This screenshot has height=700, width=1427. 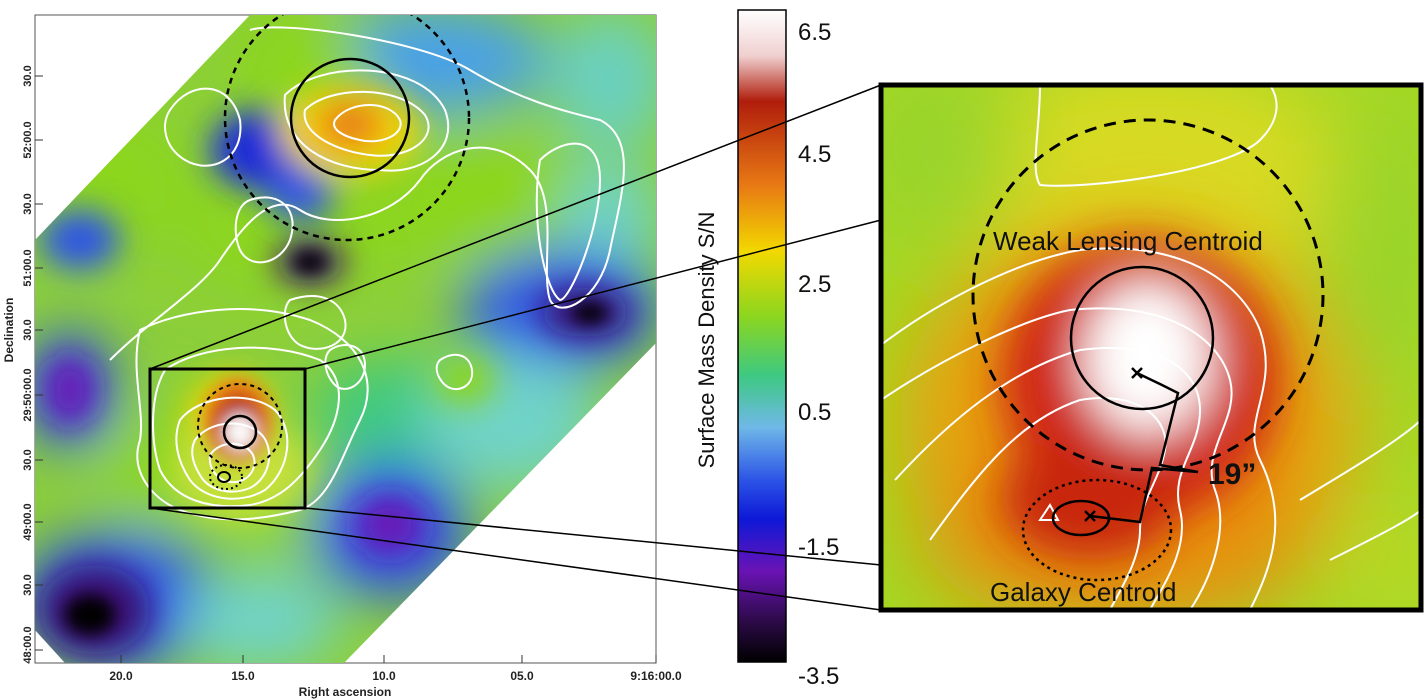 What do you see at coordinates (1083, 592) in the screenshot?
I see `galaxy-centroid-label: Galaxy Centroid` at bounding box center [1083, 592].